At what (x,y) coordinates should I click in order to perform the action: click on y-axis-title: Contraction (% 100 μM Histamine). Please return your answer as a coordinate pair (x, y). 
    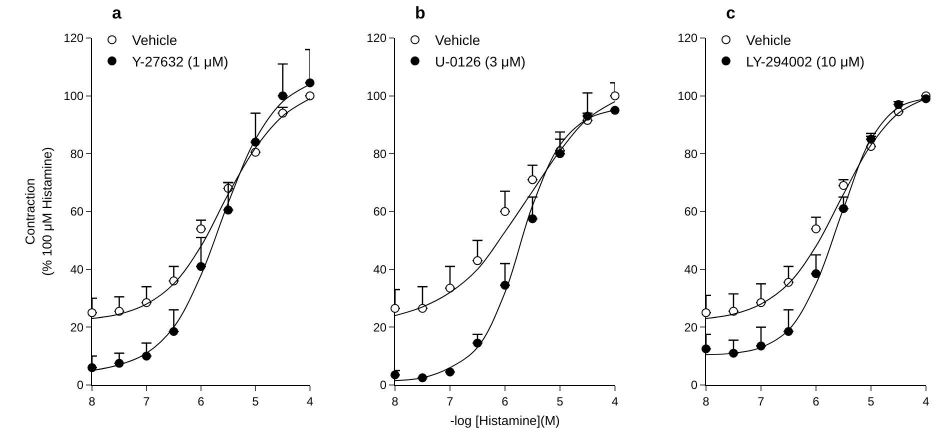
    Looking at the image, I should click on (38, 211).